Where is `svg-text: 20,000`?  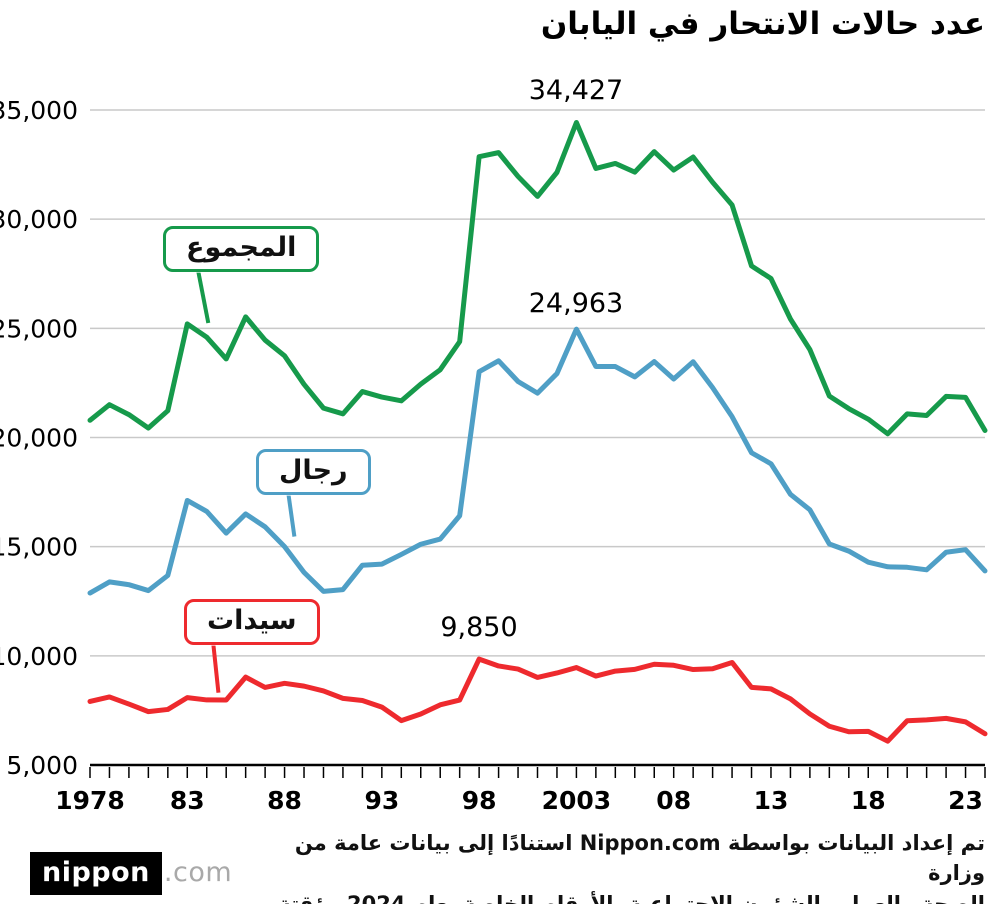 svg-text: 20,000 is located at coordinates (39, 438).